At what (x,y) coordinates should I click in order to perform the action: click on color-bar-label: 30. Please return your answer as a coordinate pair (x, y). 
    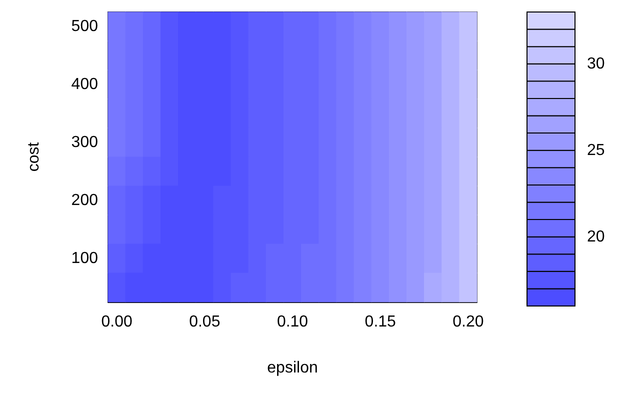
    Looking at the image, I should click on (596, 63).